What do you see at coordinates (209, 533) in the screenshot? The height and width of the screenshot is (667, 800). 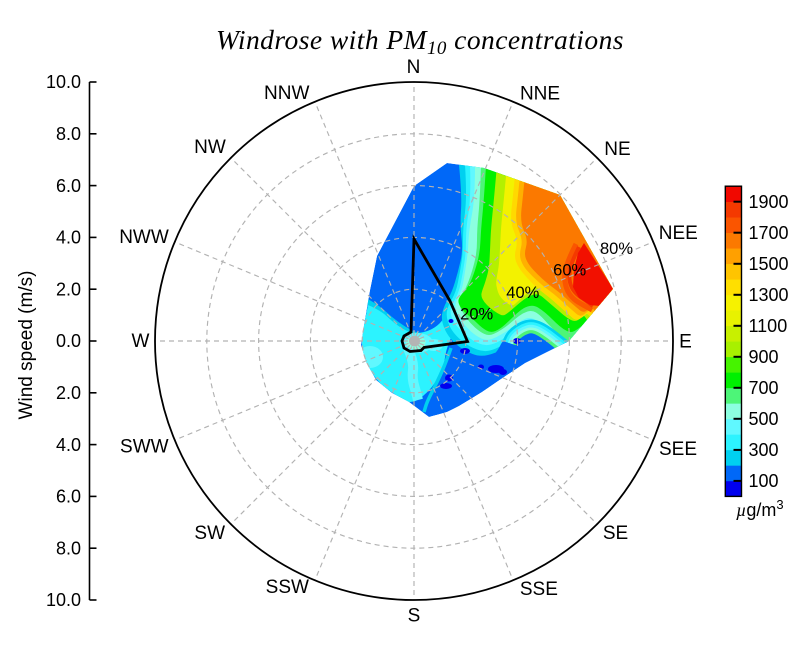 I see `svg-text: SW` at bounding box center [209, 533].